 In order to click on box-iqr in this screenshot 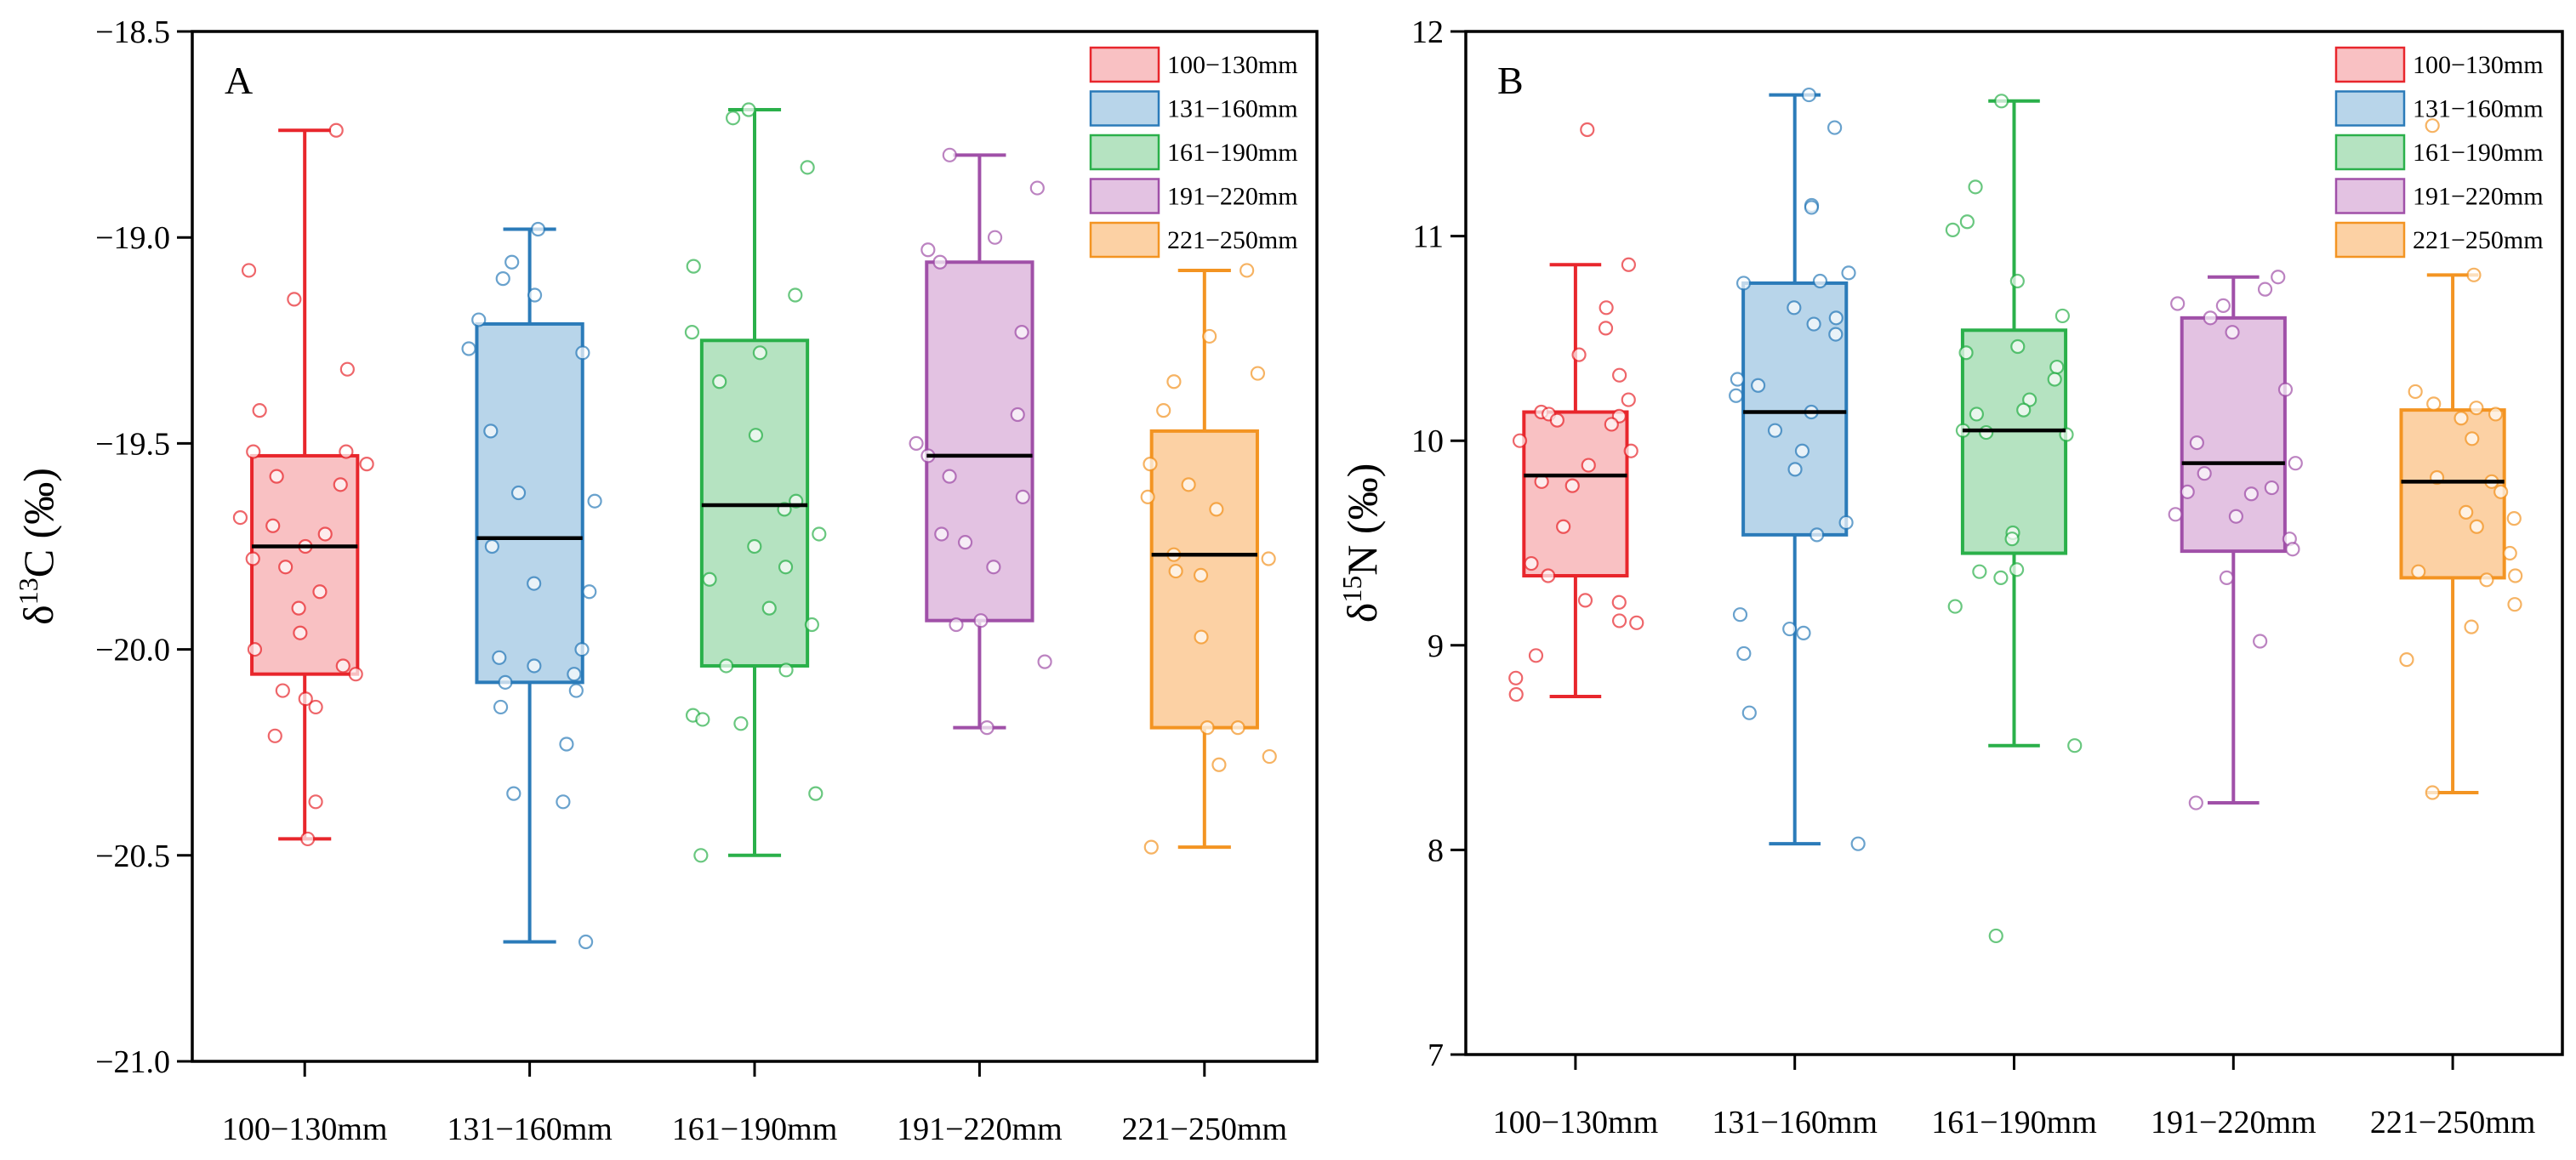, I will do `click(529, 503)`.